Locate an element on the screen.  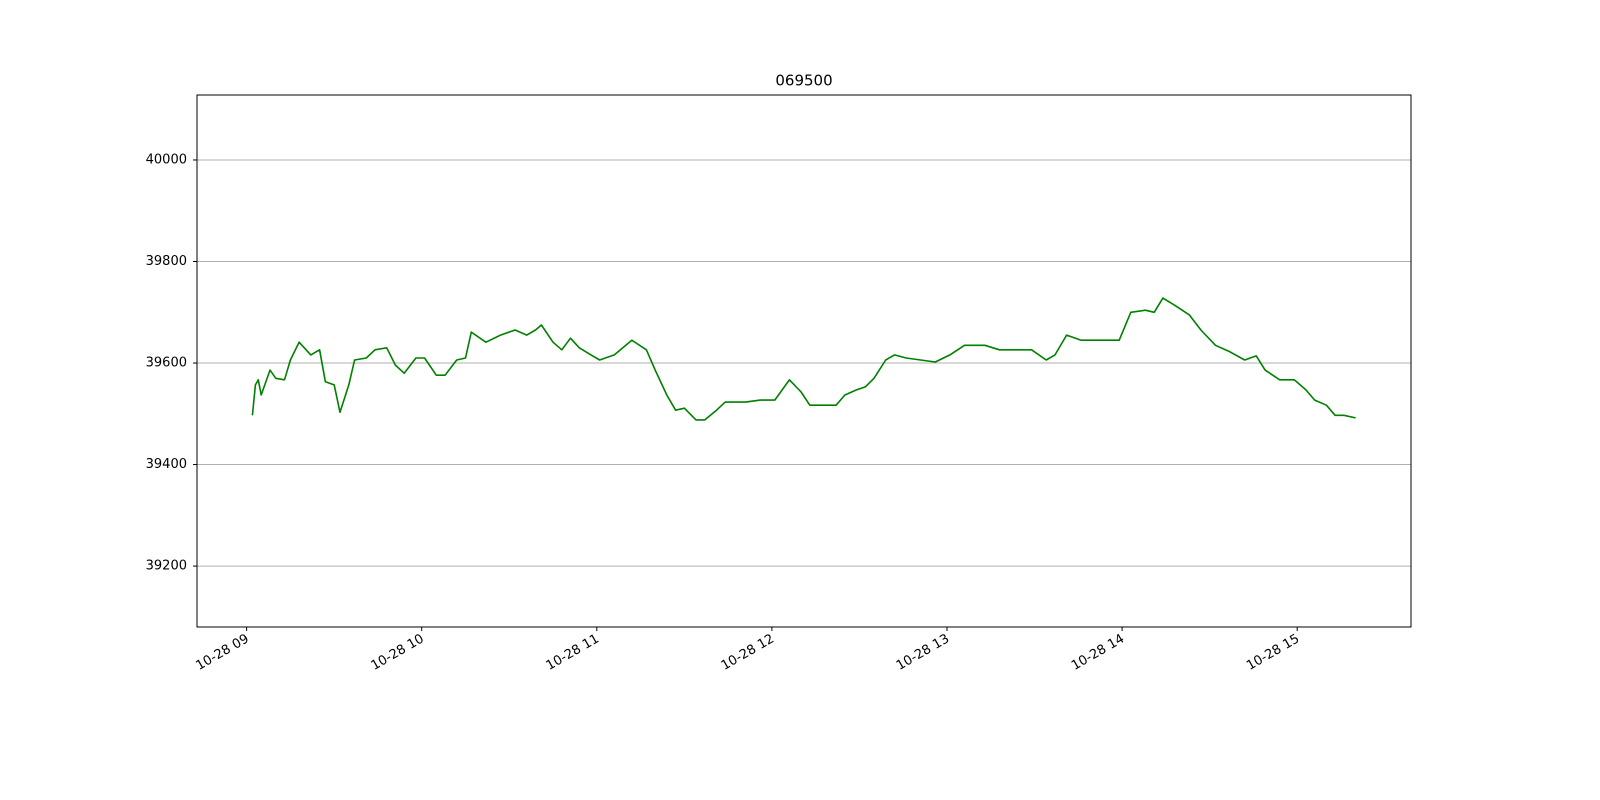
x-tick-label: 10-28 13 is located at coordinates (923, 652).